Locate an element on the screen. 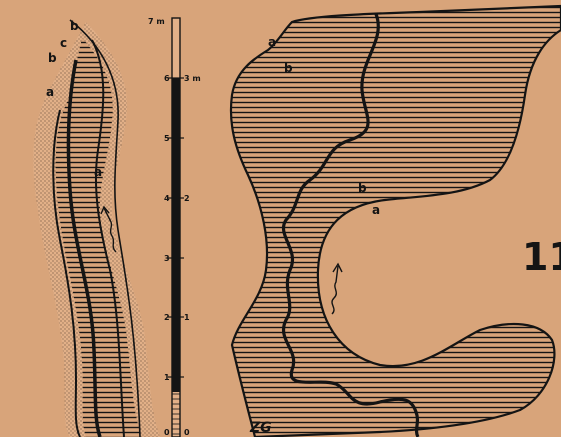  scale-fine-ticks is located at coordinates (176, 414).